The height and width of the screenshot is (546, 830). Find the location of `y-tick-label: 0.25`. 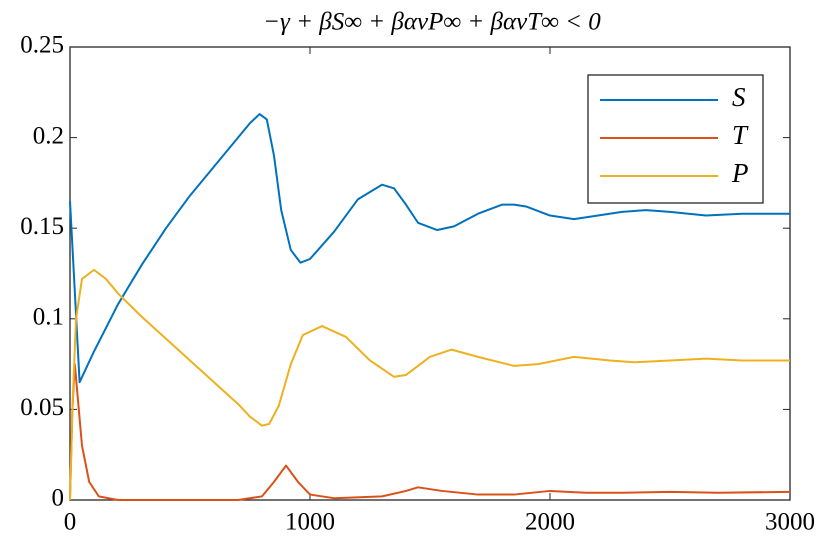

y-tick-label: 0.25 is located at coordinates (42, 45).